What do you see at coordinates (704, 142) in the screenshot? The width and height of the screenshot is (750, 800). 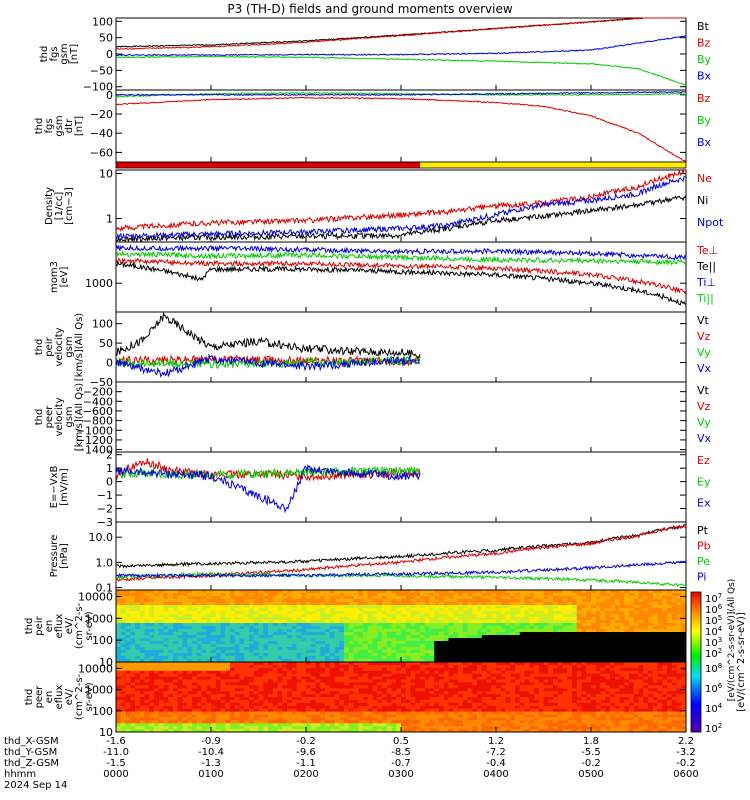 I see `legend-entry: Bx` at bounding box center [704, 142].